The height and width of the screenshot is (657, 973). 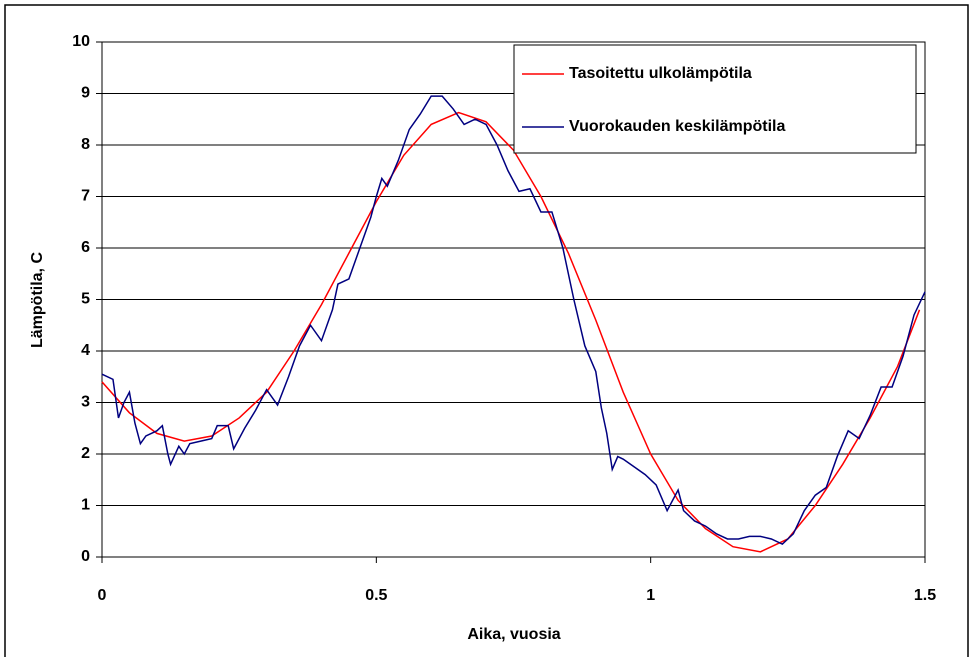 What do you see at coordinates (102, 595) in the screenshot?
I see `x-tick-label: 0` at bounding box center [102, 595].